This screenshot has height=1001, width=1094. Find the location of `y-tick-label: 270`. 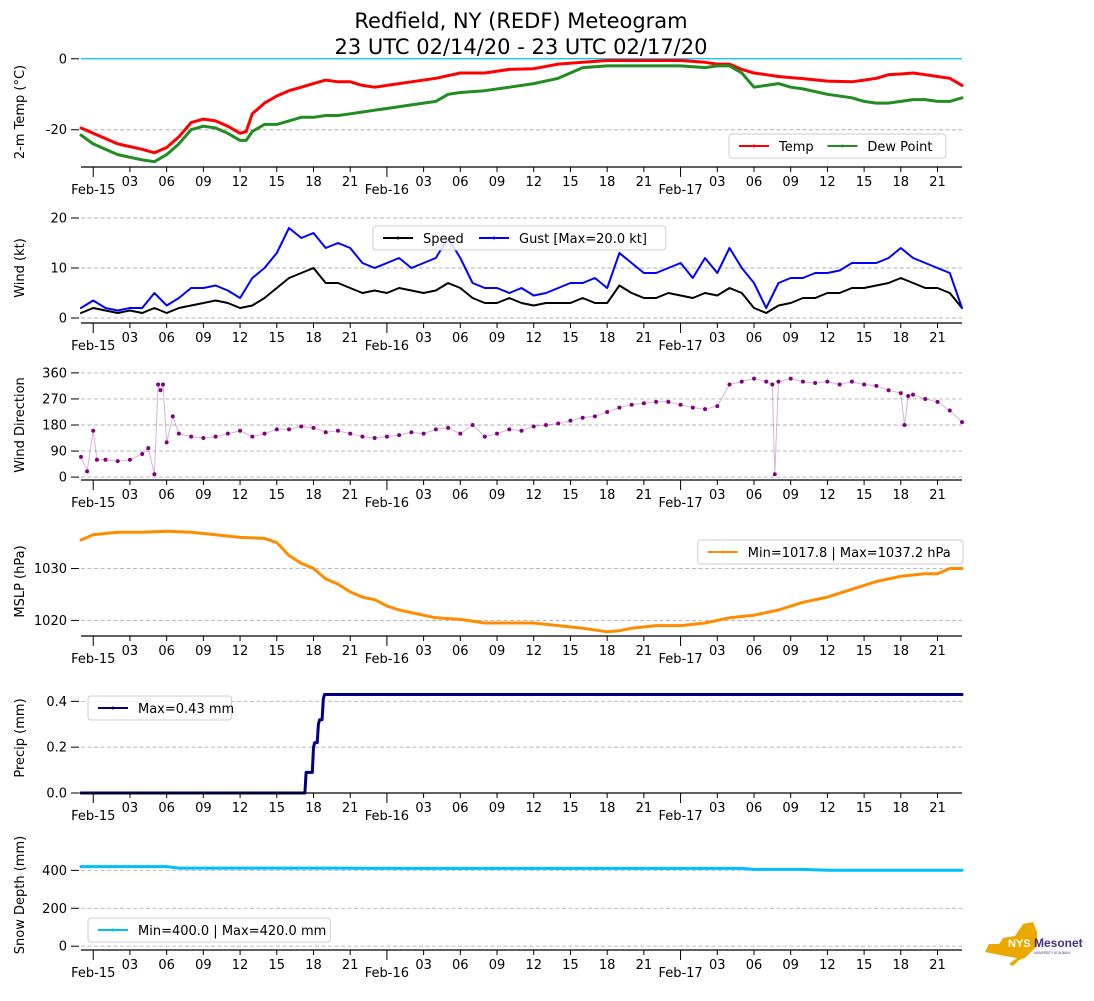

y-tick-label: 270 is located at coordinates (54, 399).